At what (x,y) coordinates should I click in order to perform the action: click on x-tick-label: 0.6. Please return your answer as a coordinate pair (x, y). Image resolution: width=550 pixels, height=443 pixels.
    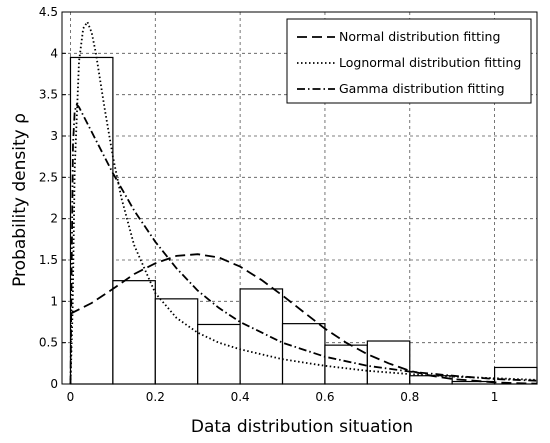
    Looking at the image, I should click on (324, 397).